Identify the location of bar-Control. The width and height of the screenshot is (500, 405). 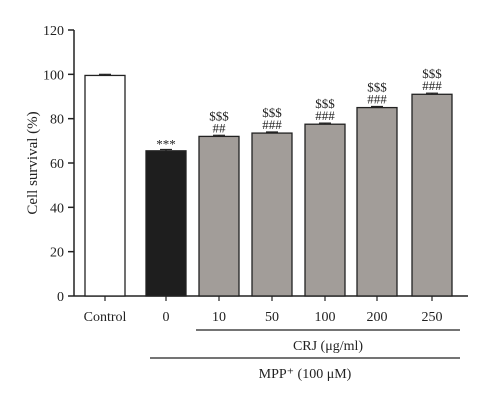
(105, 185).